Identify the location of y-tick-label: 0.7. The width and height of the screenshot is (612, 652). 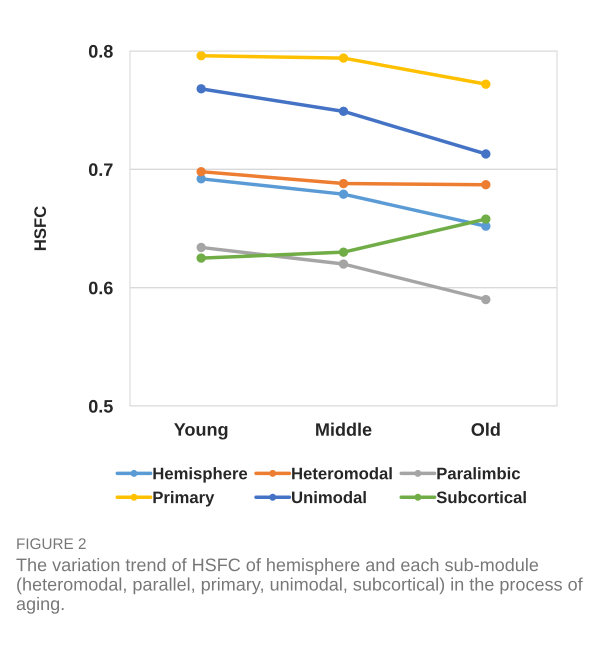
(100, 169).